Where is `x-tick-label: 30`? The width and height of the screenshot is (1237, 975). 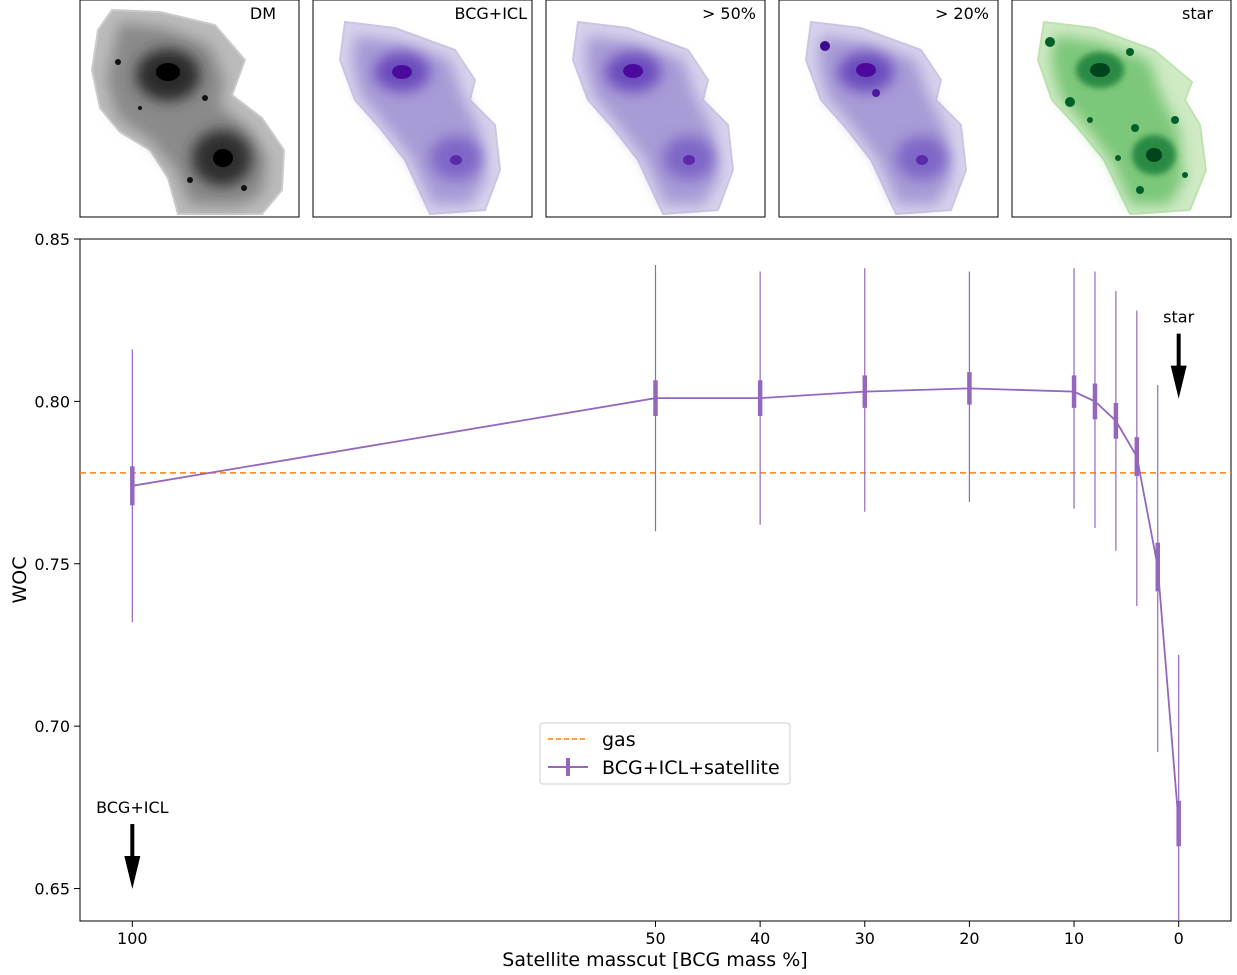
x-tick-label: 30 is located at coordinates (865, 938).